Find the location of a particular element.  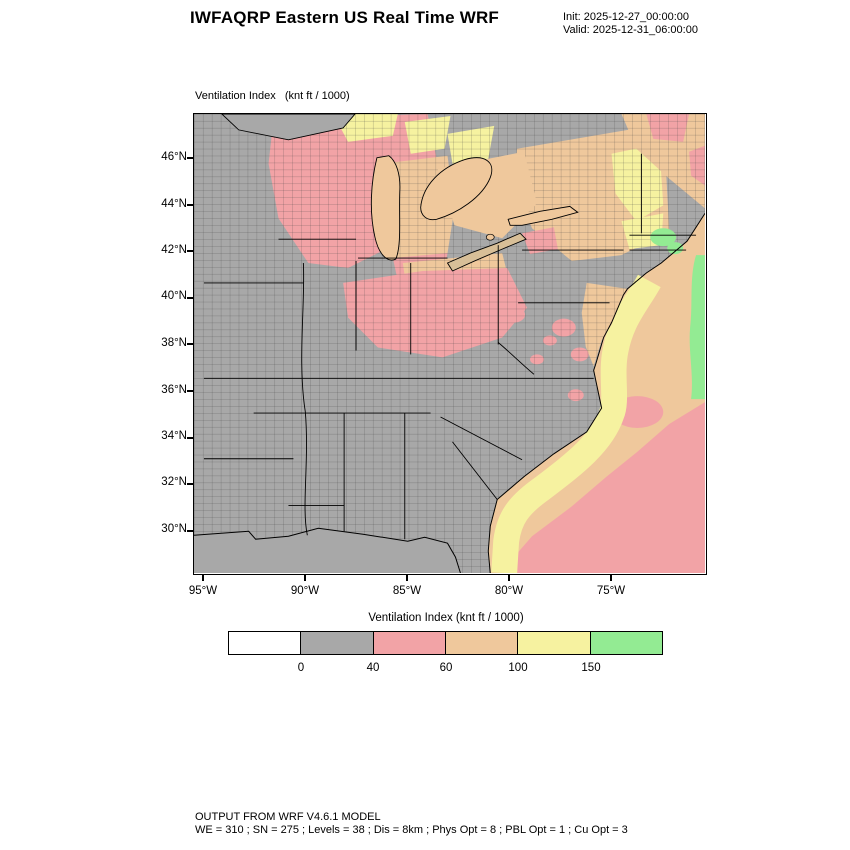

x-axis-tick-label: 75°W is located at coordinates (611, 591).